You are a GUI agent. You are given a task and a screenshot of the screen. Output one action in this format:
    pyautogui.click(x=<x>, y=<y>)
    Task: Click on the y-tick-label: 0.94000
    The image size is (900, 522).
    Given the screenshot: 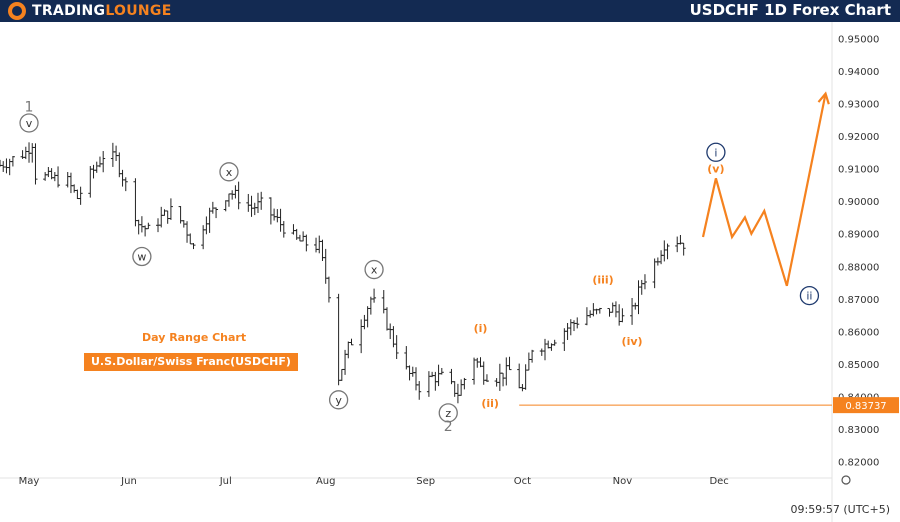 What is the action you would take?
    pyautogui.click(x=858, y=72)
    